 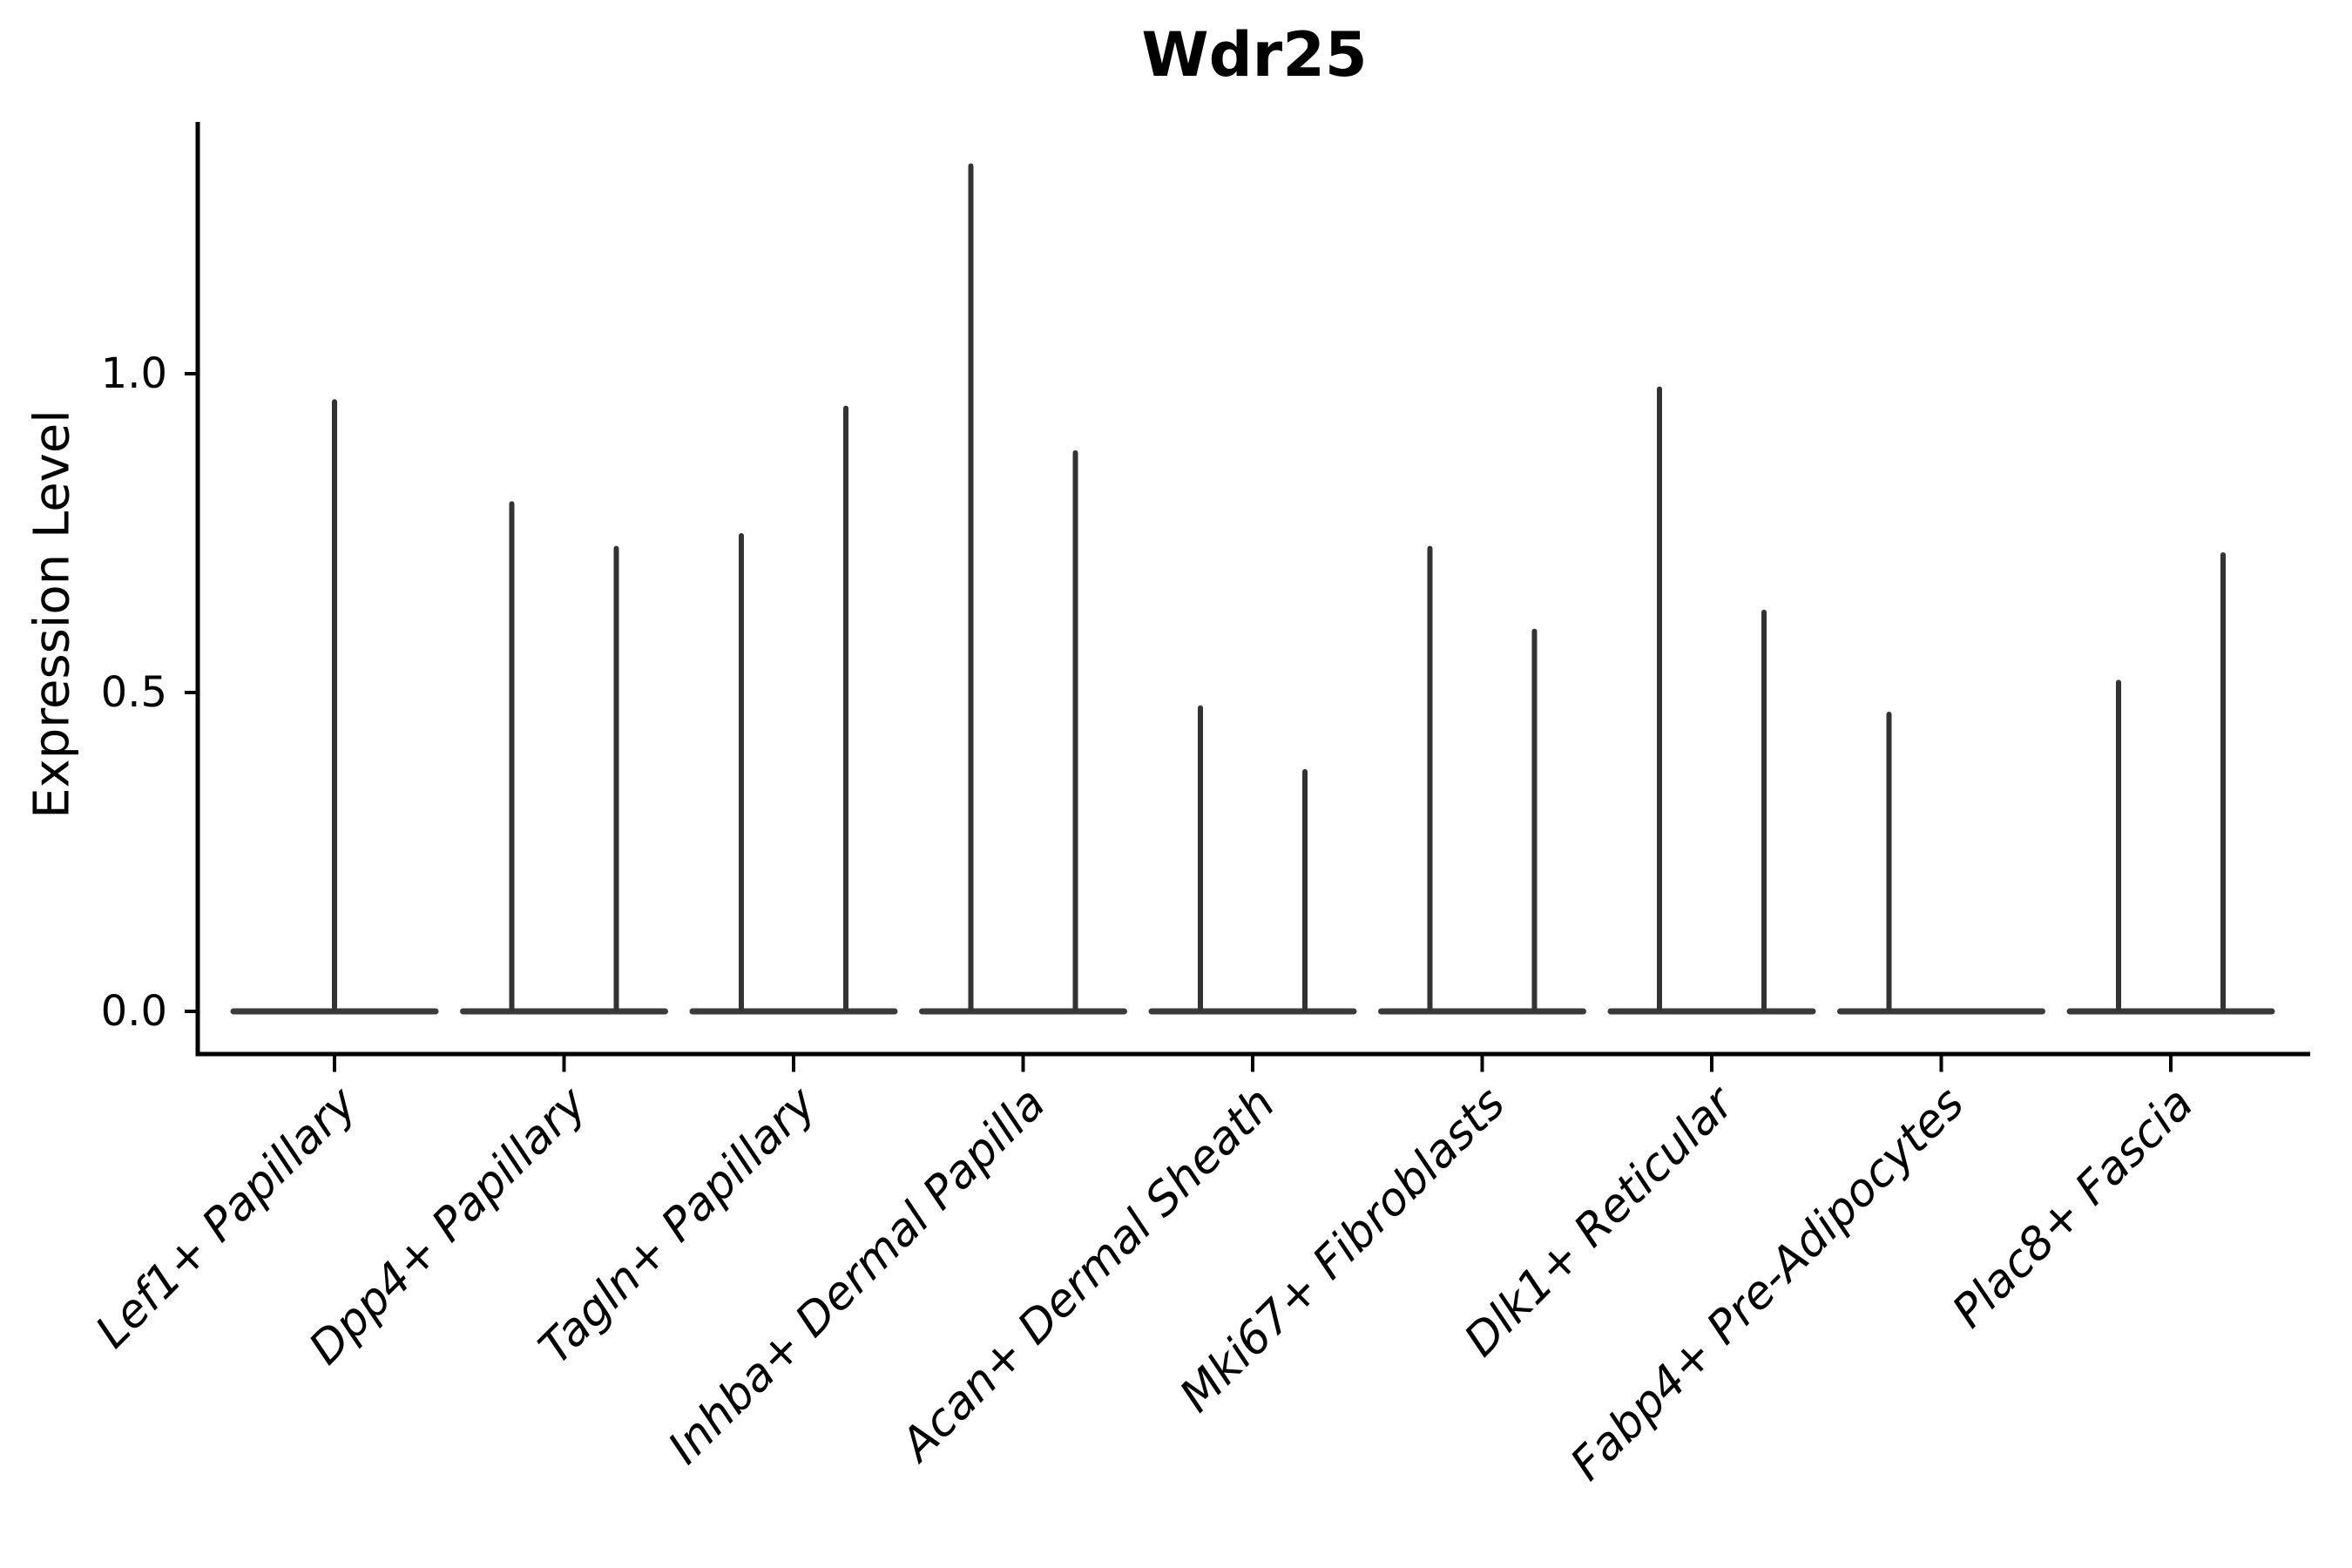 I want to click on y-tick-label: 1.0, so click(x=134, y=373).